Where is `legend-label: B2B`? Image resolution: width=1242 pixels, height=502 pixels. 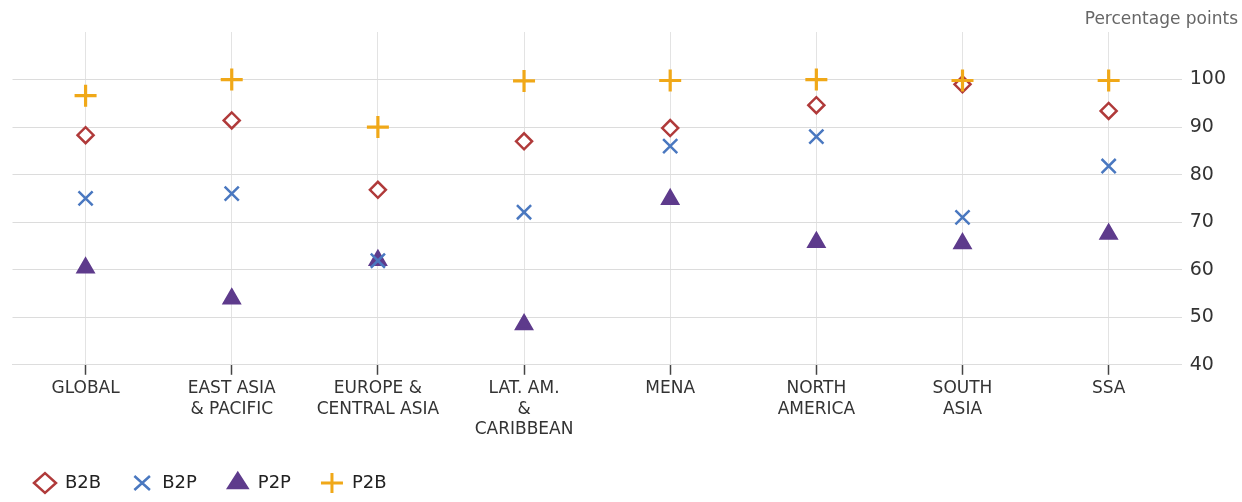 legend-label: B2B is located at coordinates (83, 481).